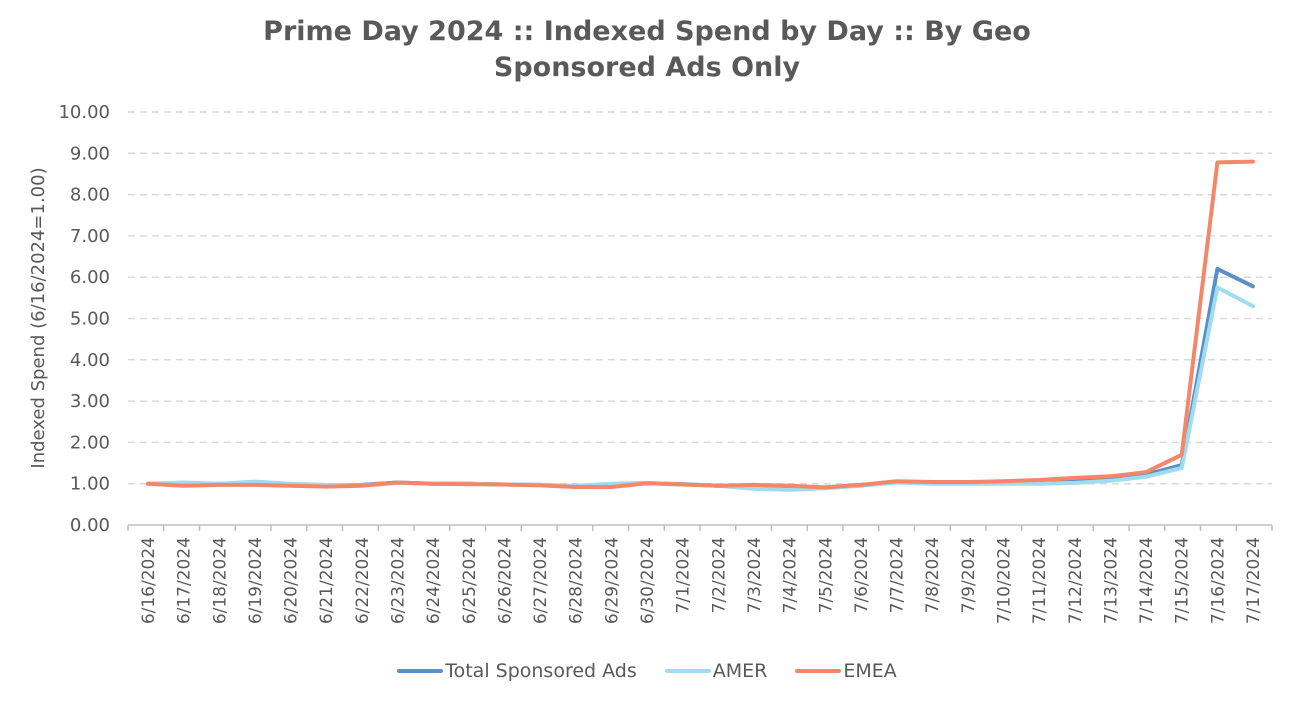 The image size is (1294, 705). Describe the element at coordinates (719, 575) in the screenshot. I see `x-tick-label: 7/2/2024` at that location.